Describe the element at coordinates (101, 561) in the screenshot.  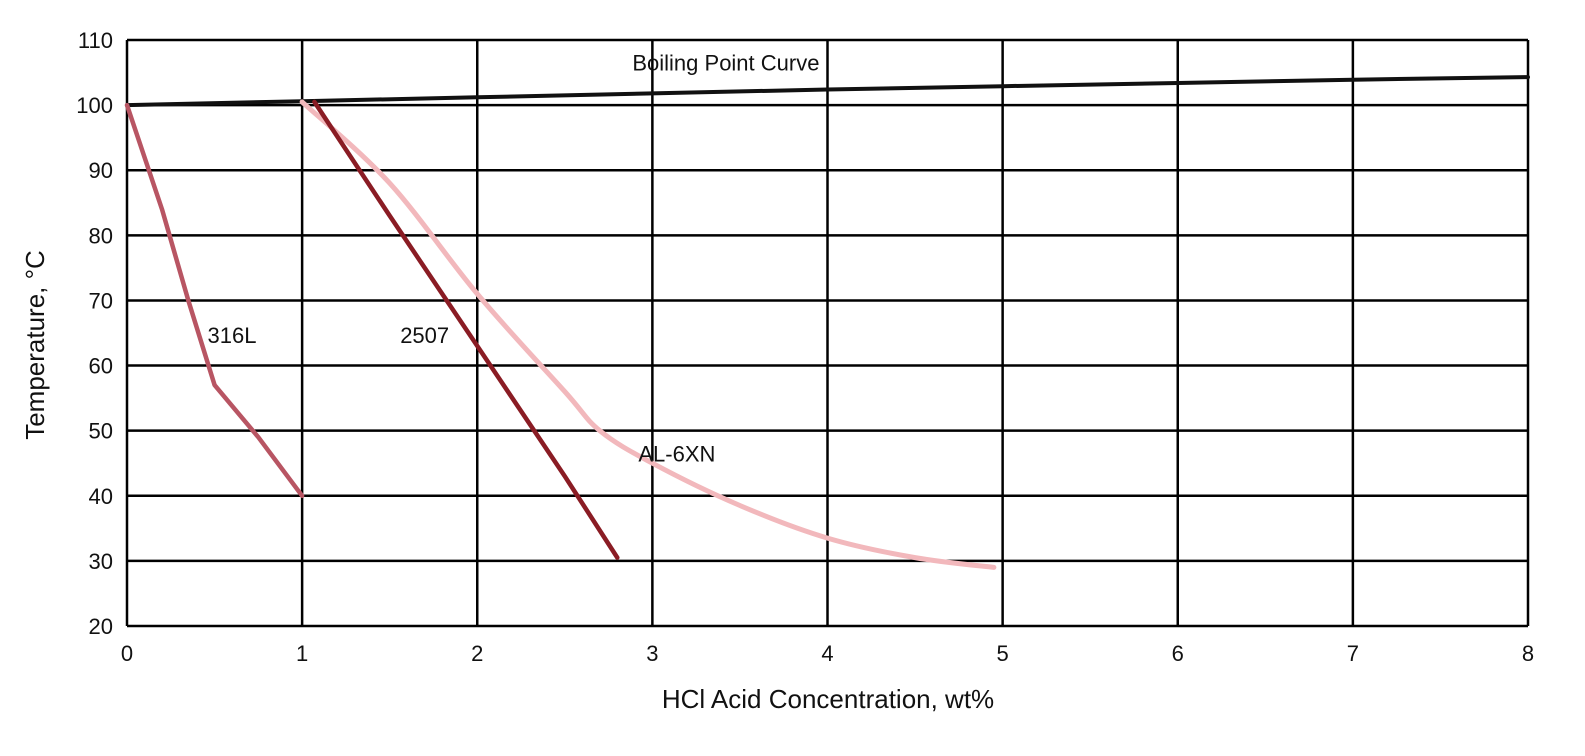
I see `y-tick-label: 30` at that location.